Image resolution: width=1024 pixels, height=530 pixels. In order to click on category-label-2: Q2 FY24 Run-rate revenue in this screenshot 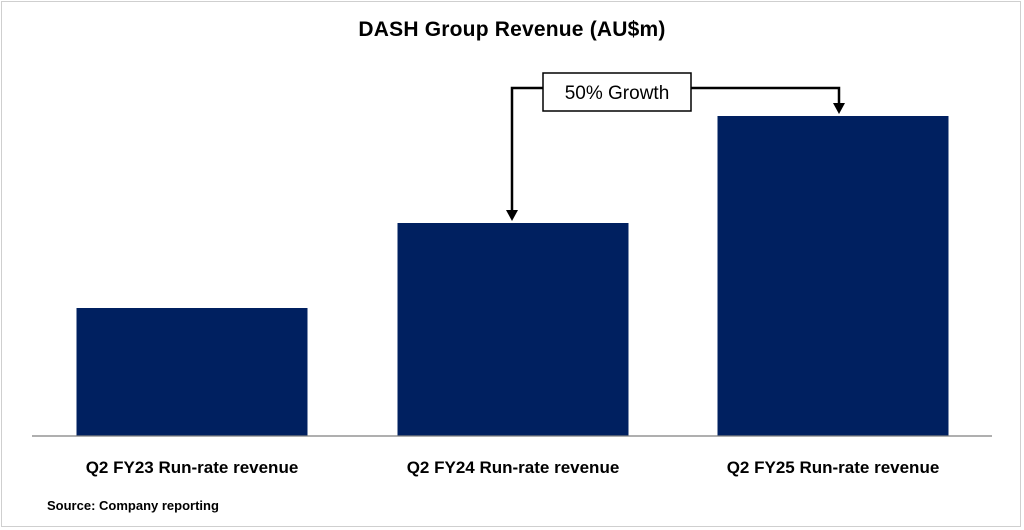, I will do `click(513, 467)`.